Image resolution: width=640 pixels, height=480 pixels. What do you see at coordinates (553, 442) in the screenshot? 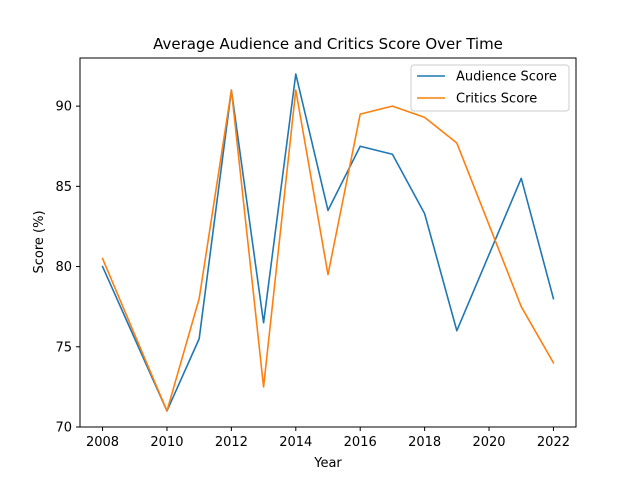
I see `x-tick-label: 2022` at bounding box center [553, 442].